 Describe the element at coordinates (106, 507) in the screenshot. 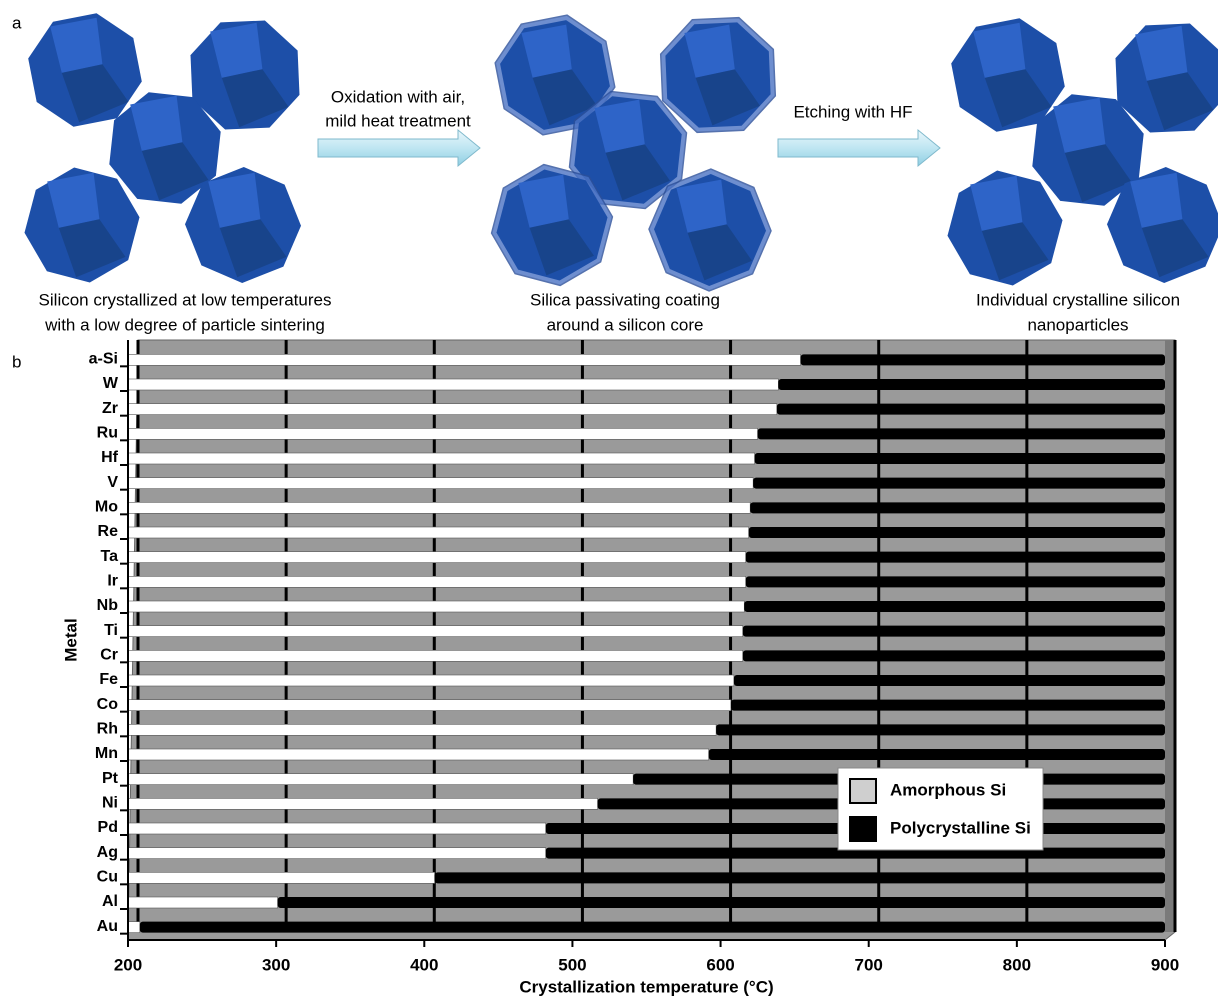

I see `y-tick-label: Mo` at that location.